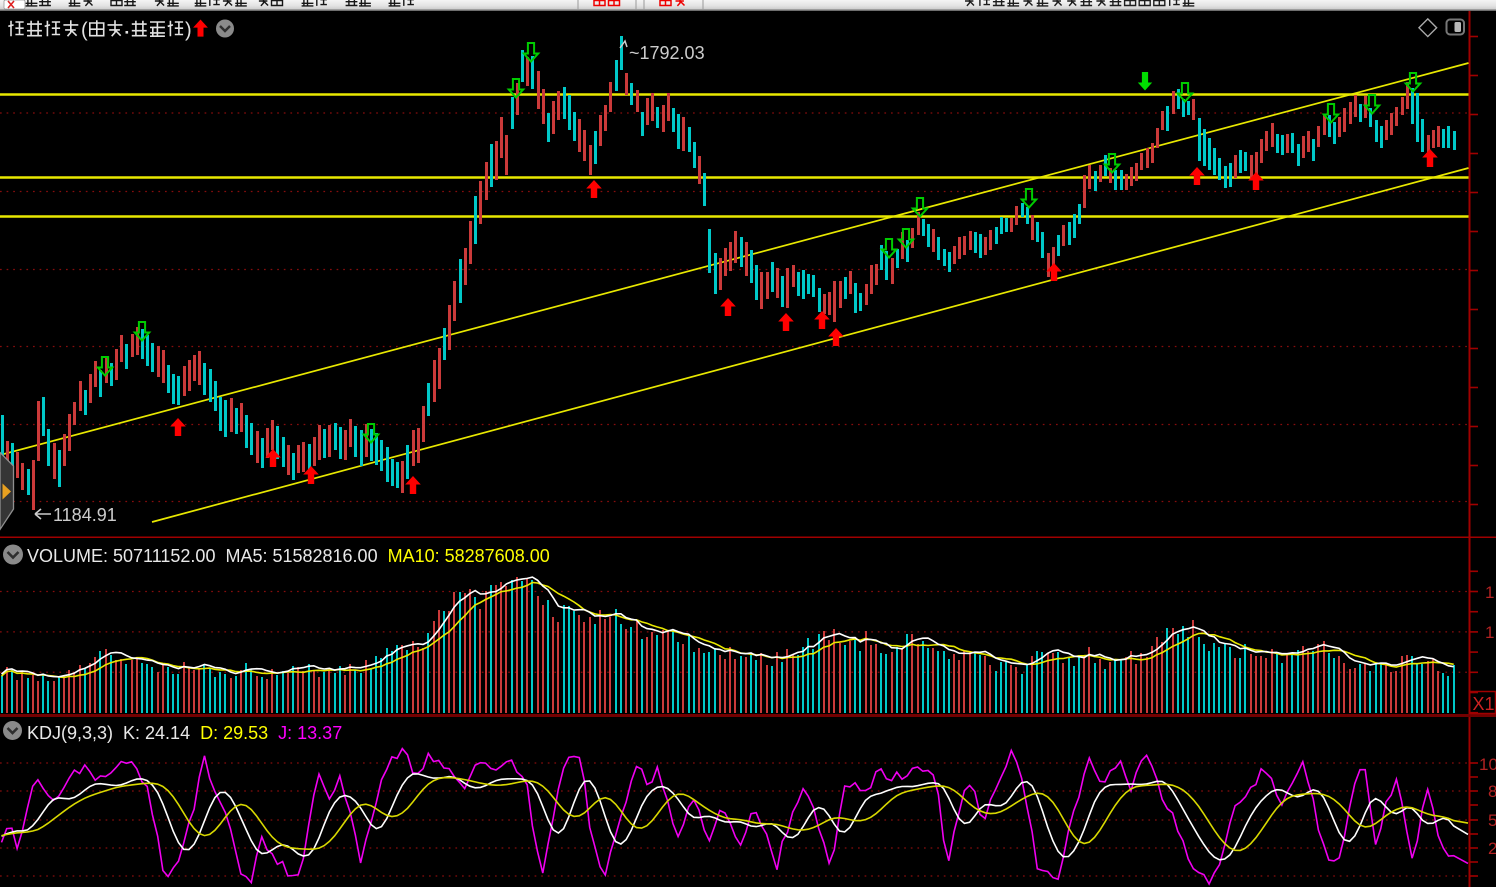 Image resolution: width=1496 pixels, height=887 pixels. Describe the element at coordinates (1487, 764) in the screenshot. I see `svg-text: 100` at that location.